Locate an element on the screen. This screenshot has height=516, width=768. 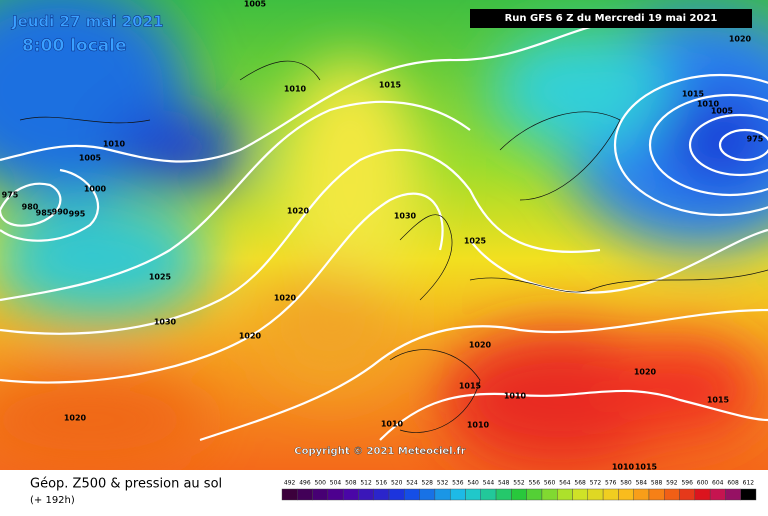
isobar-label: 1000 is located at coordinates (95, 189).